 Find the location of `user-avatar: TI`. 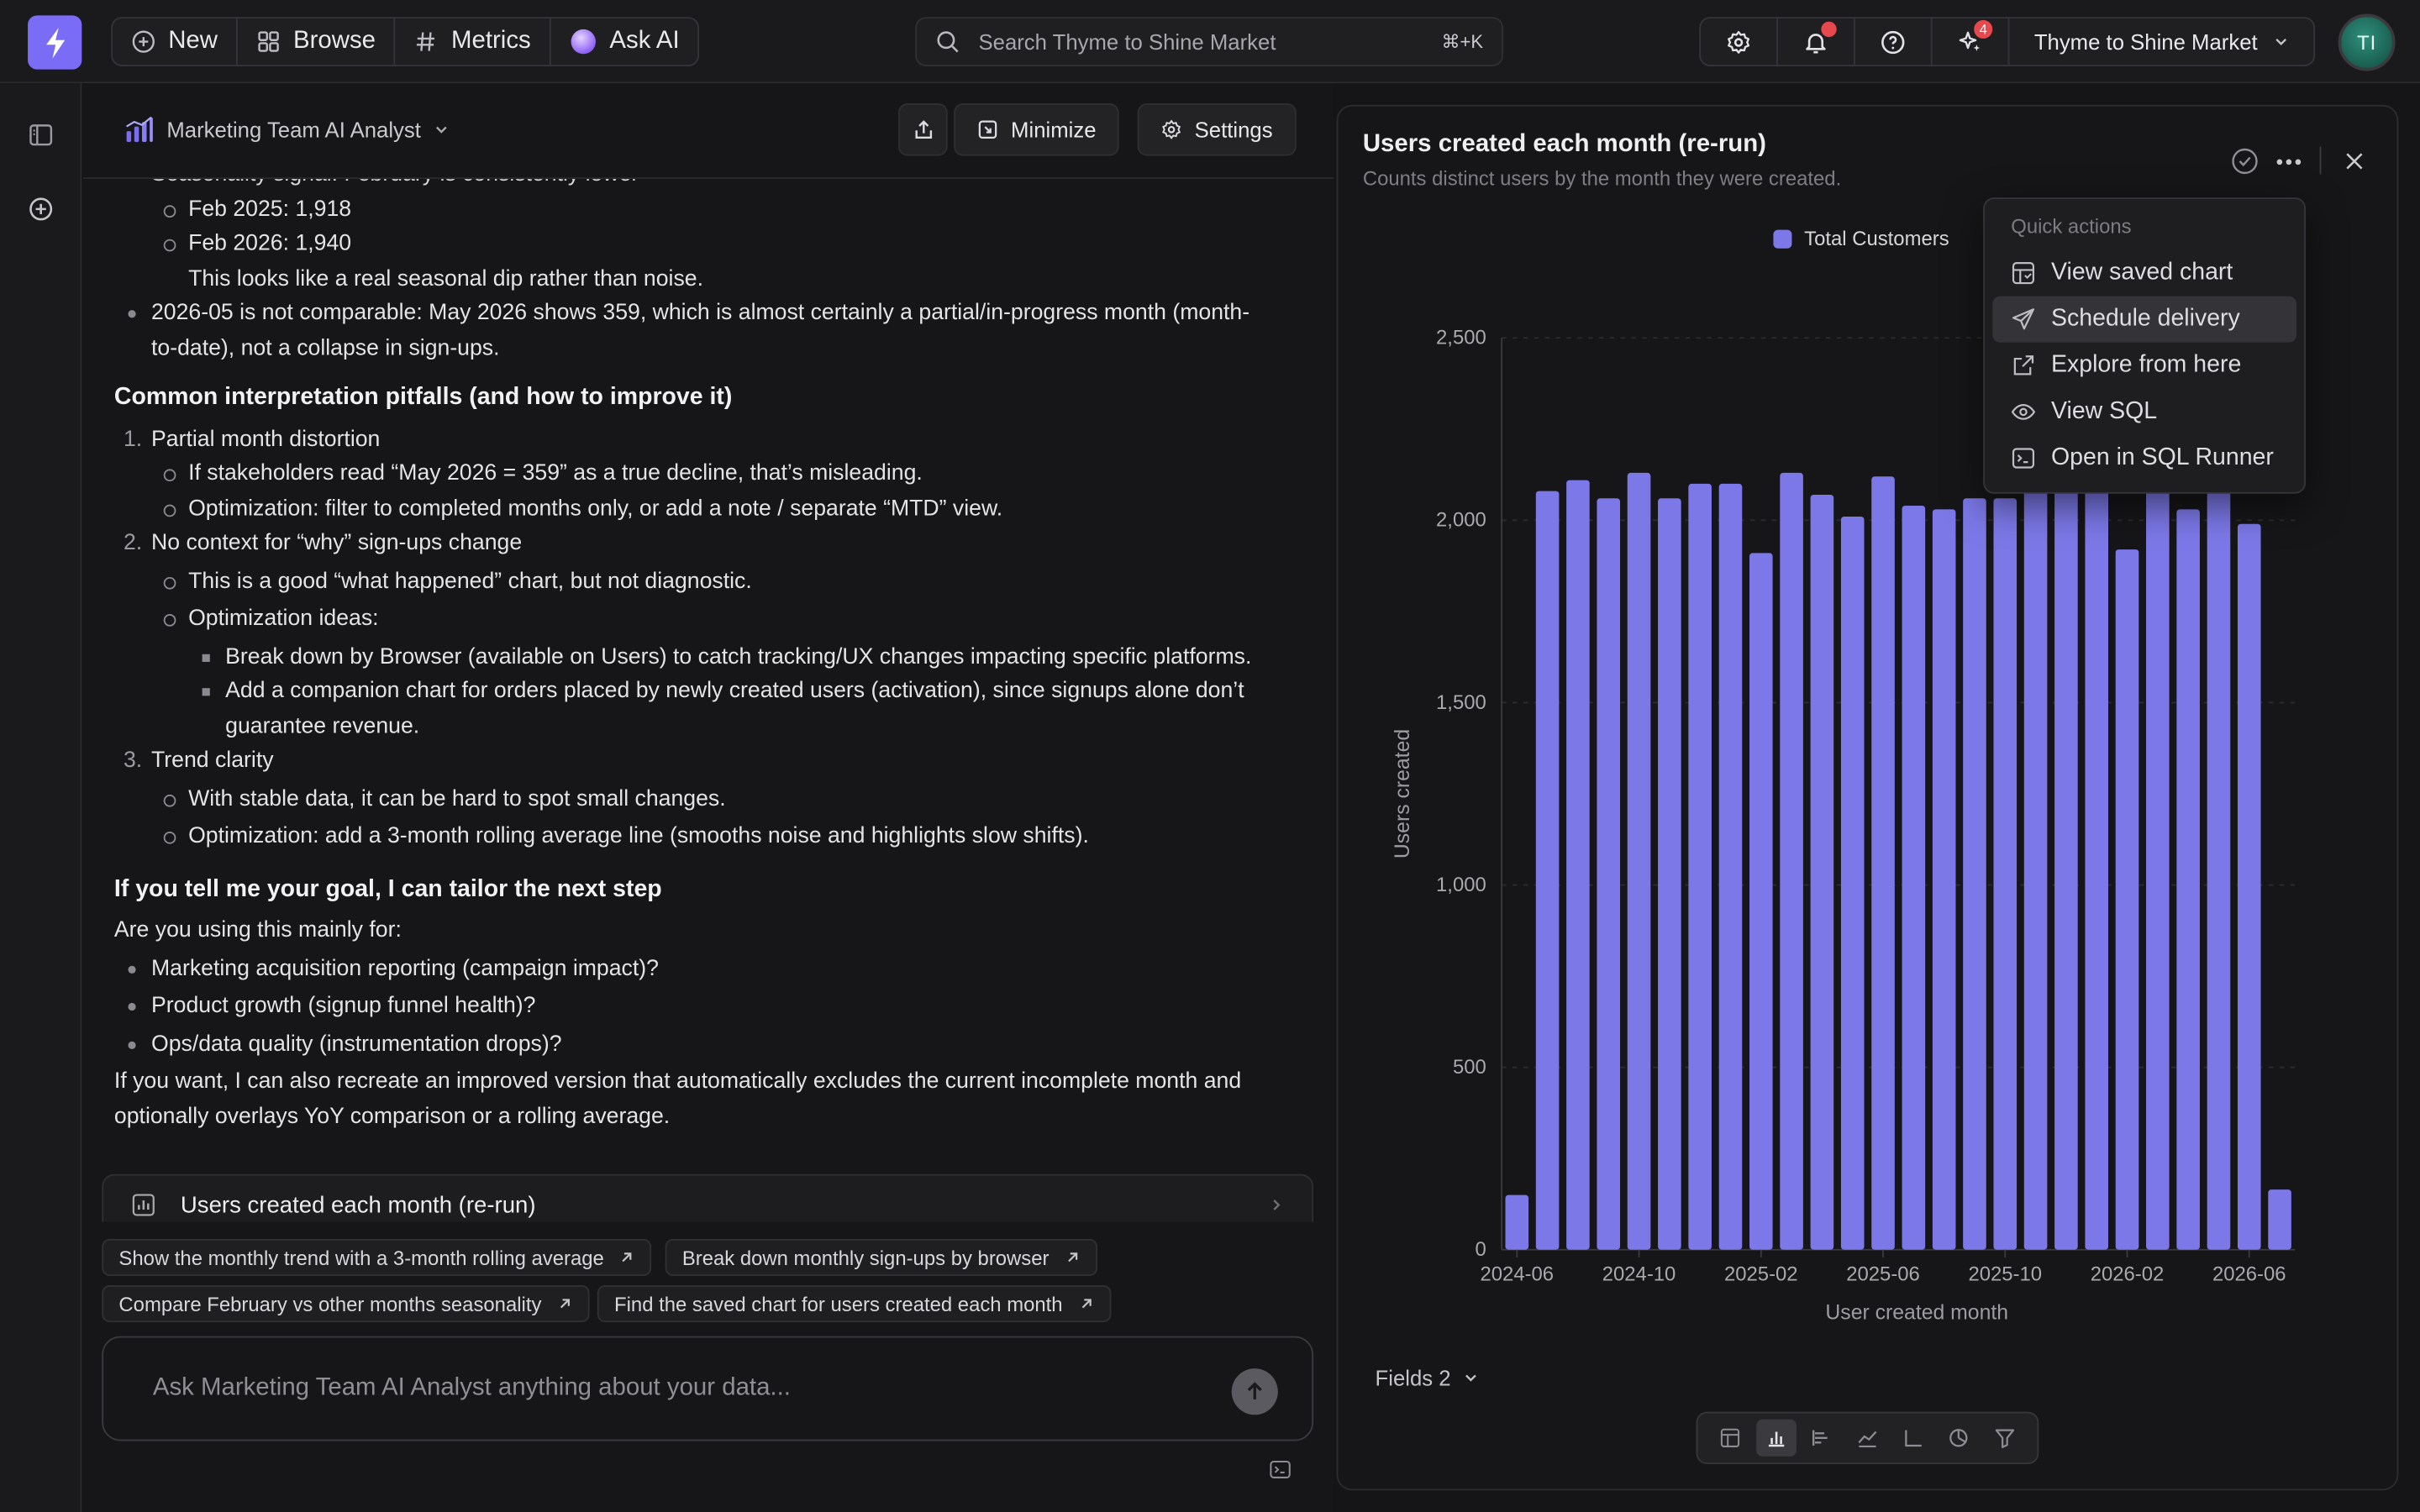

user-avatar: TI is located at coordinates (2367, 42).